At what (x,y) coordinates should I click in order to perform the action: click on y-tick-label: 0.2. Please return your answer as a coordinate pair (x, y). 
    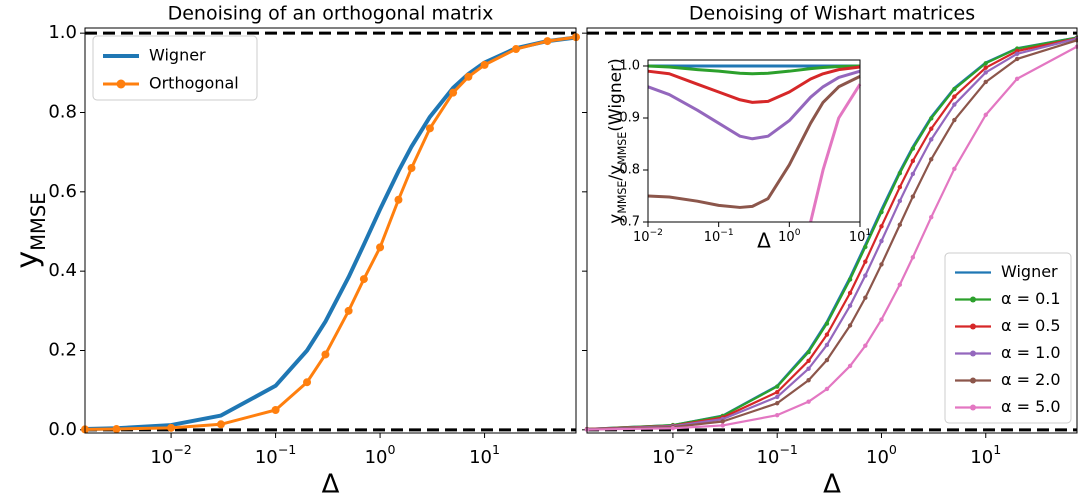
    Looking at the image, I should click on (62, 349).